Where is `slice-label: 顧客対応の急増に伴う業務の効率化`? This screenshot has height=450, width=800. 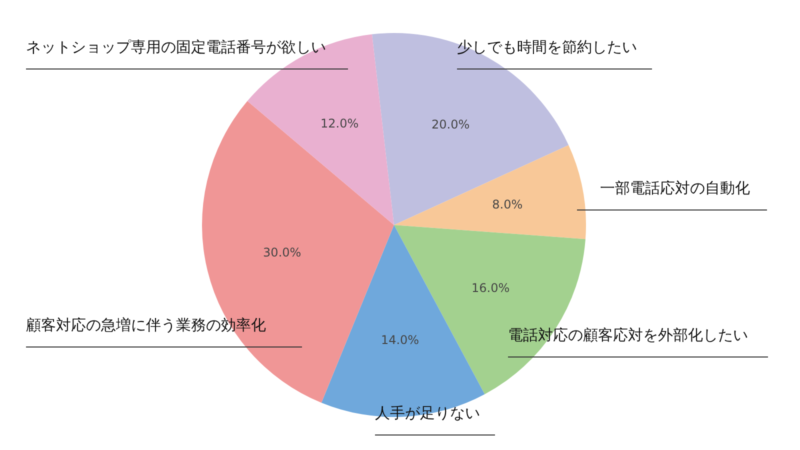 slice-label: 顧客対応の急増に伴う業務の効率化 is located at coordinates (146, 325).